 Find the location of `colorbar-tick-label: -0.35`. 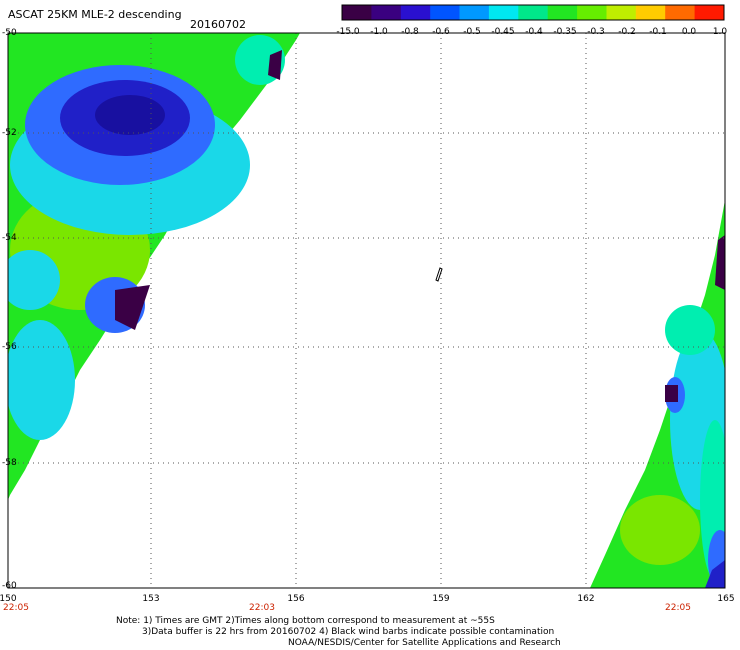

colorbar-tick-label: -0.35 is located at coordinates (565, 32).